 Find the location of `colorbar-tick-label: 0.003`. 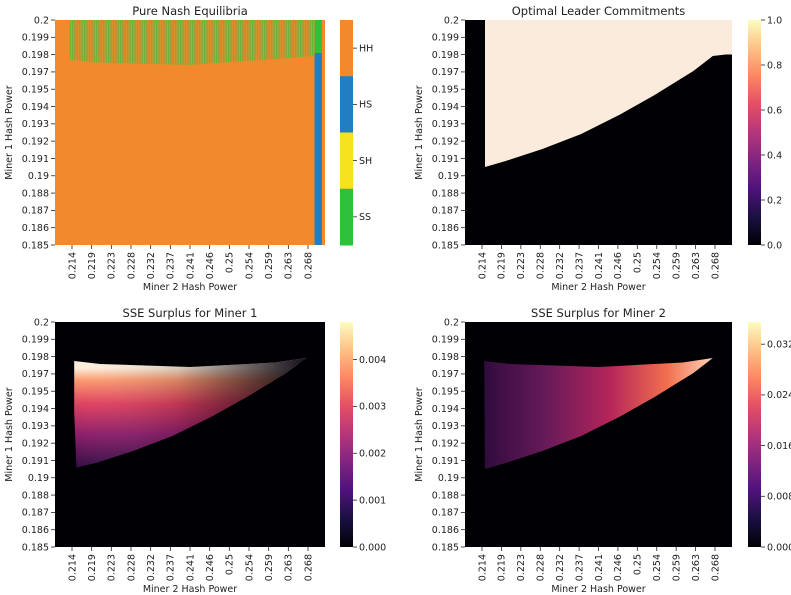

colorbar-tick-label: 0.003 is located at coordinates (372, 407).